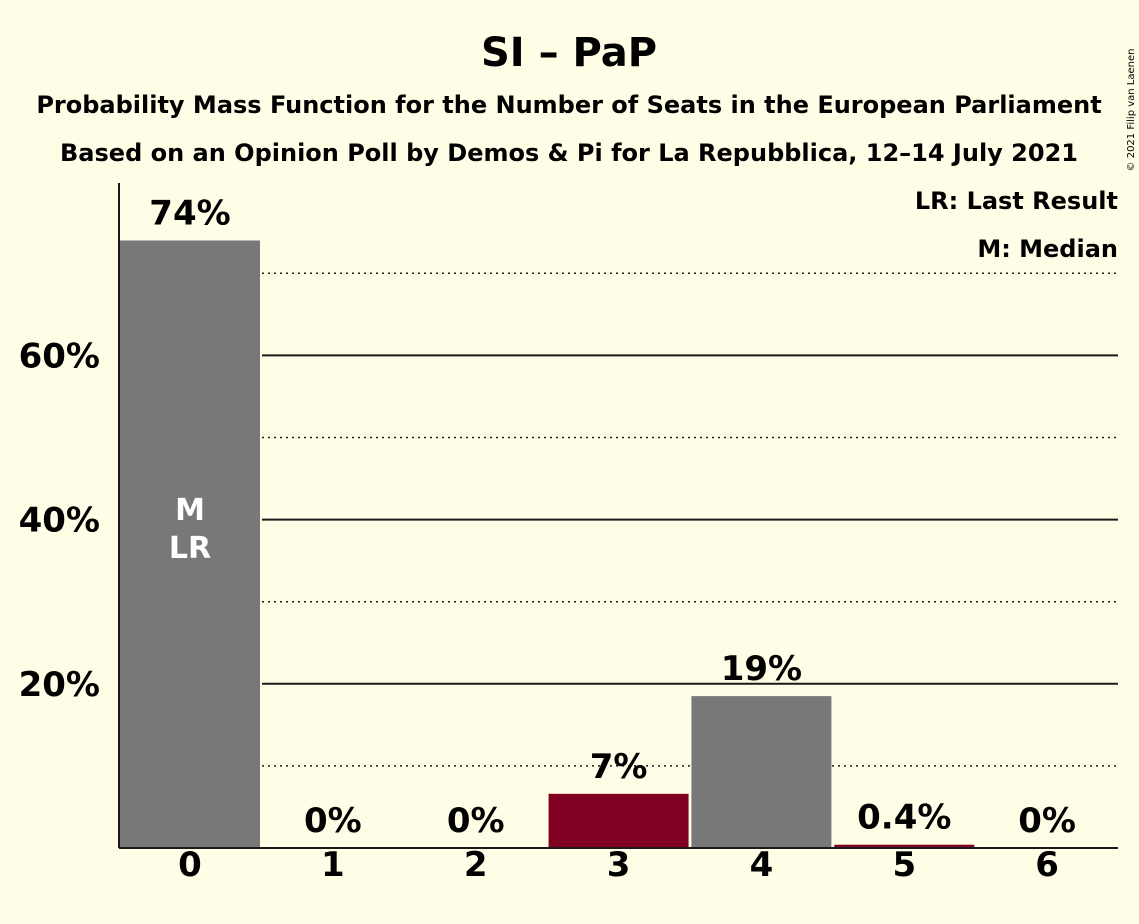  What do you see at coordinates (476, 865) in the screenshot?
I see `x-tick-label: 2` at bounding box center [476, 865].